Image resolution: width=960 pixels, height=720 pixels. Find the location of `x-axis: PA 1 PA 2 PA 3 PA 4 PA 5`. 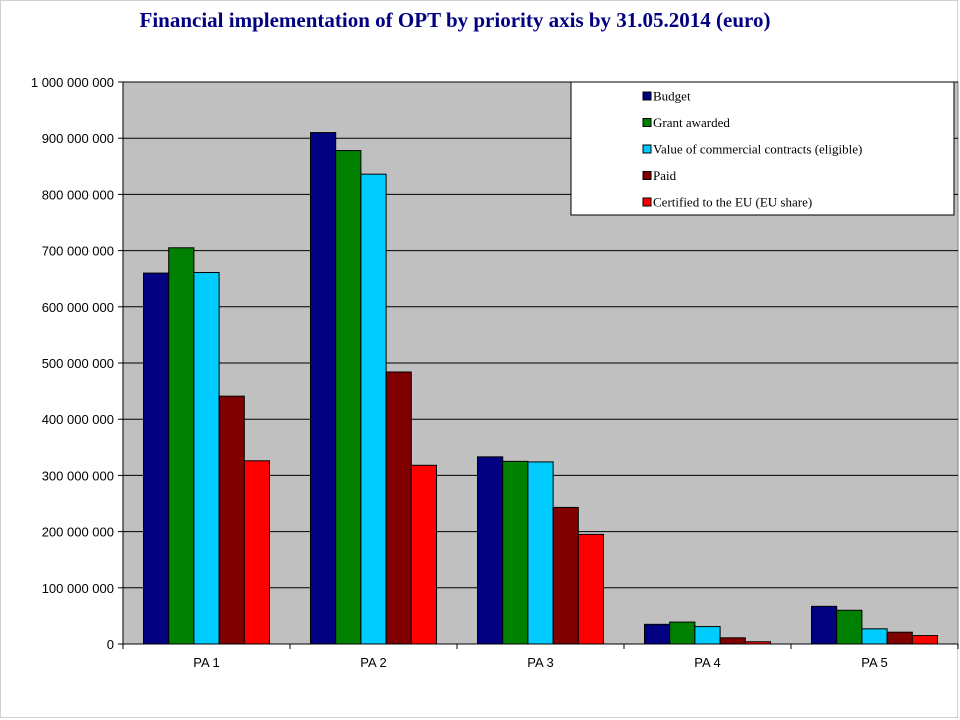

x-axis: PA 1 PA 2 PA 3 PA 4 PA 5 is located at coordinates (540, 656).